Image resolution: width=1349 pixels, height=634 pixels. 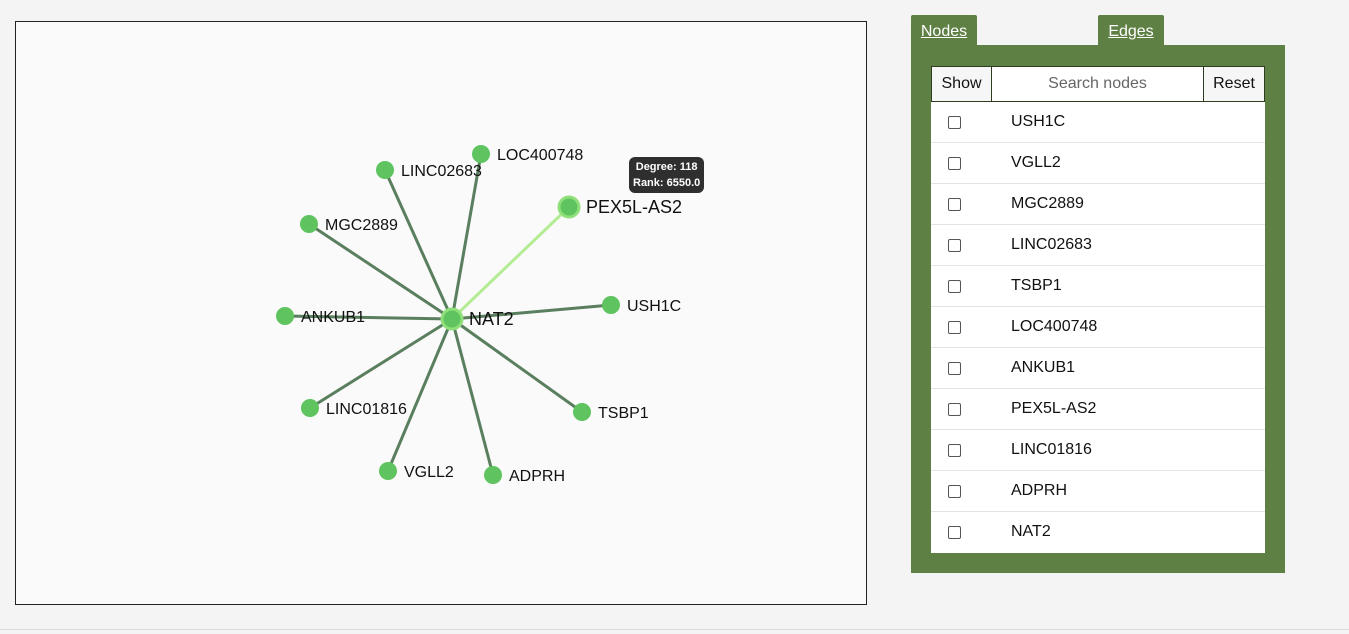 What do you see at coordinates (1131, 30) in the screenshot?
I see `tab-edges: Edges` at bounding box center [1131, 30].